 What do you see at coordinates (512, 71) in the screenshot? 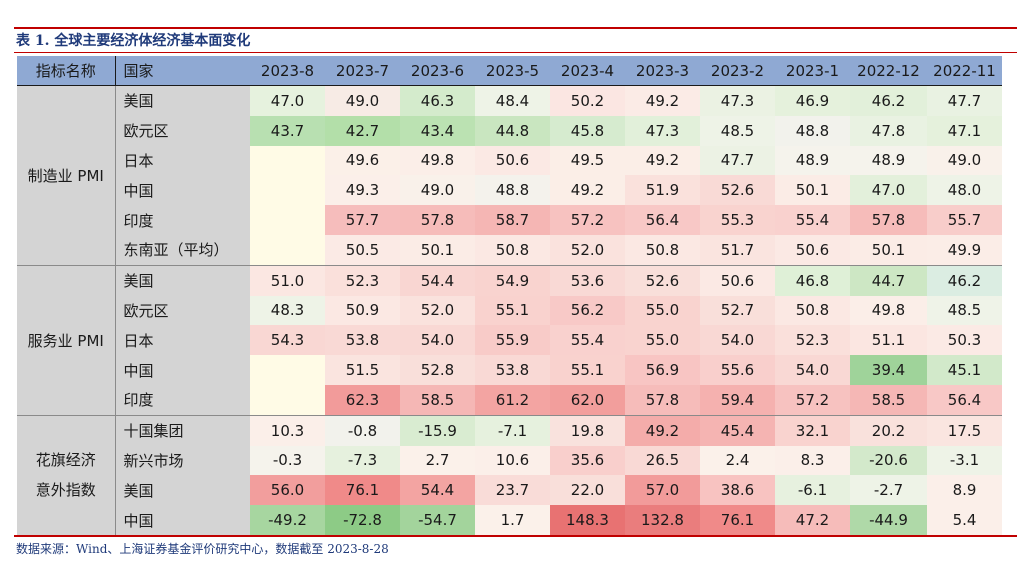
I see `header-month: 2023-5` at bounding box center [512, 71].